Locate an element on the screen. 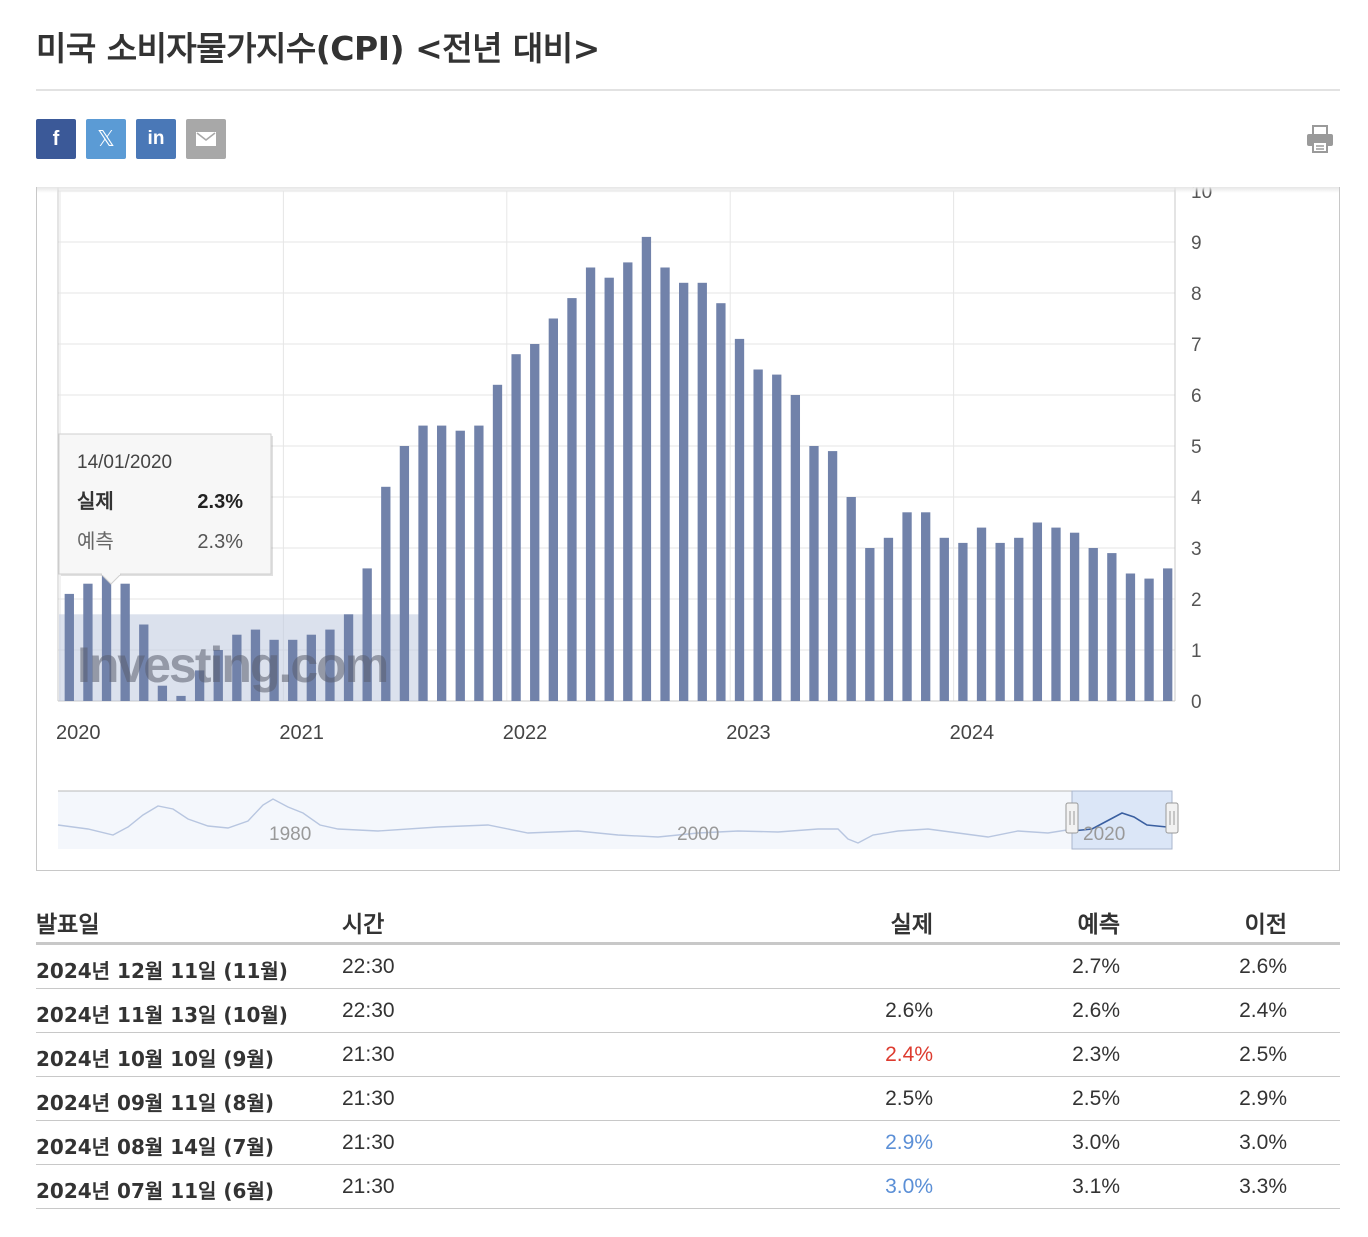  page-title: 미국 소비자물가지수(CPI) <전년 대비> is located at coordinates (318, 48).